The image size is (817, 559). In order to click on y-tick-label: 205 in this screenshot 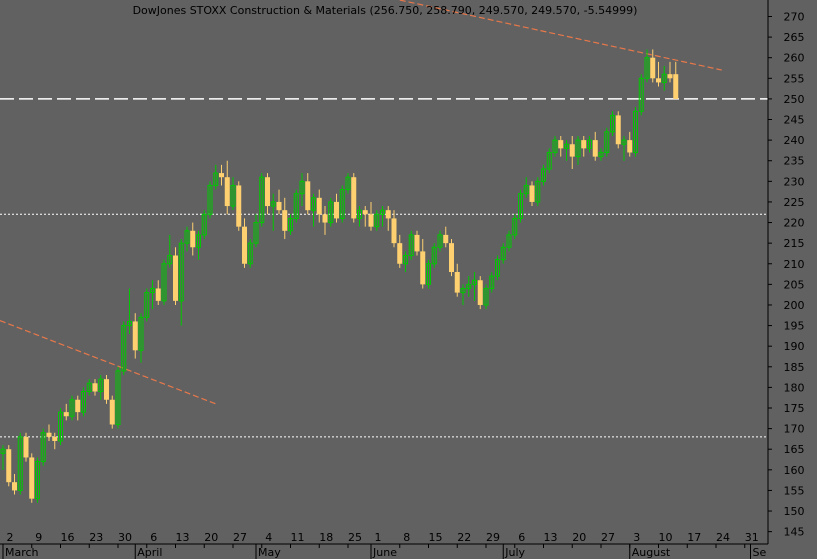, I will do `click(794, 284)`.